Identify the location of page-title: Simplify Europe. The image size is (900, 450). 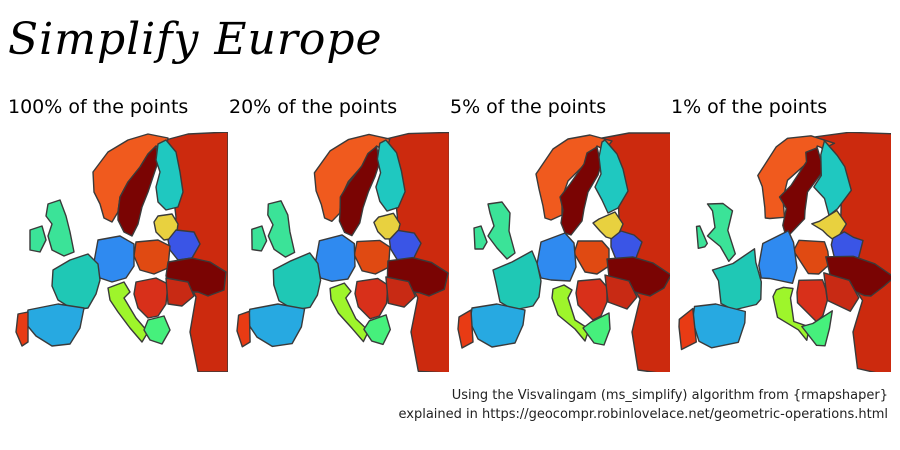
(195, 39).